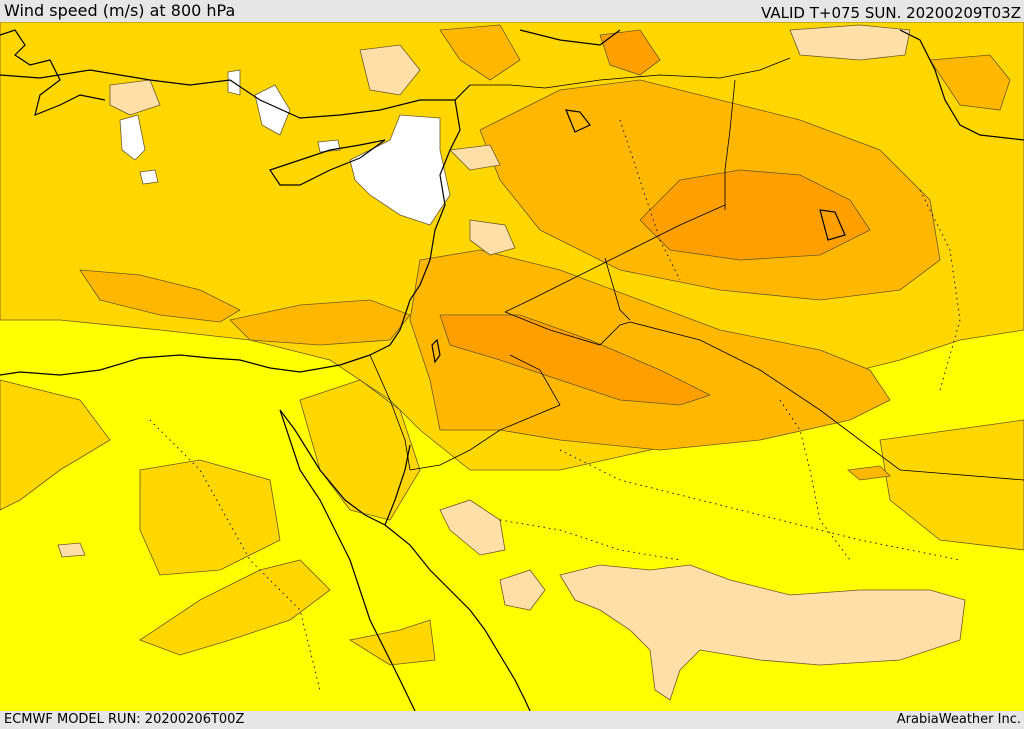 The width and height of the screenshot is (1024, 729). What do you see at coordinates (327, 162) in the screenshot?
I see `coast-cyprus` at bounding box center [327, 162].